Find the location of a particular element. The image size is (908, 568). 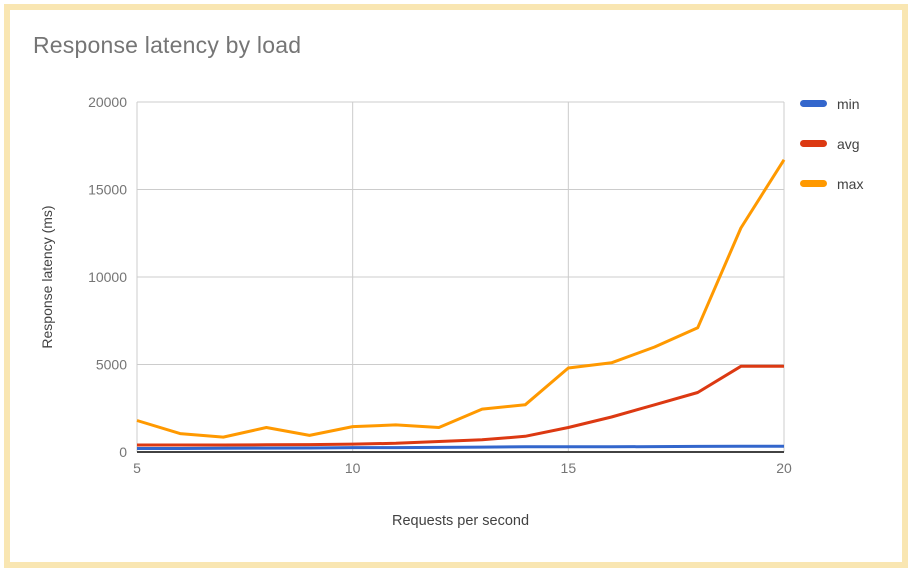

x-tick-label-5: 5 is located at coordinates (137, 468).